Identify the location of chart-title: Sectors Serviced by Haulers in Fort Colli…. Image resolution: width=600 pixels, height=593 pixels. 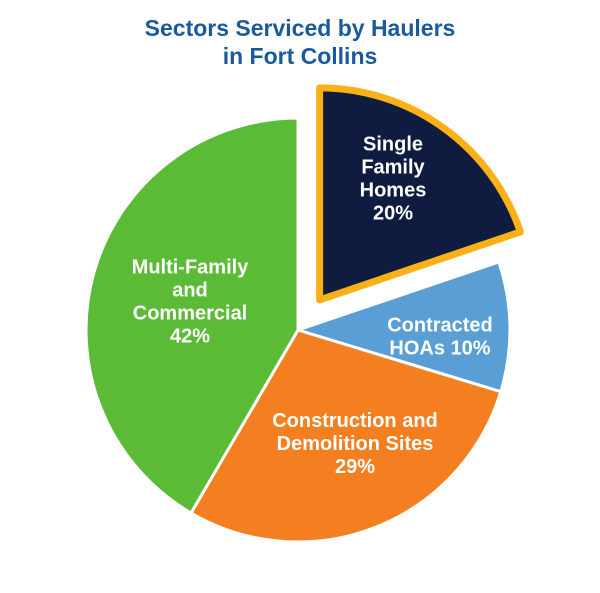
(300, 42).